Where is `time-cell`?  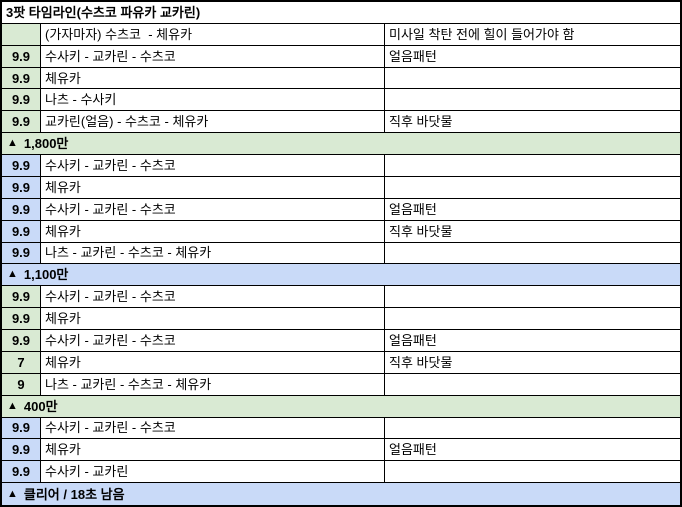 time-cell is located at coordinates (21, 34).